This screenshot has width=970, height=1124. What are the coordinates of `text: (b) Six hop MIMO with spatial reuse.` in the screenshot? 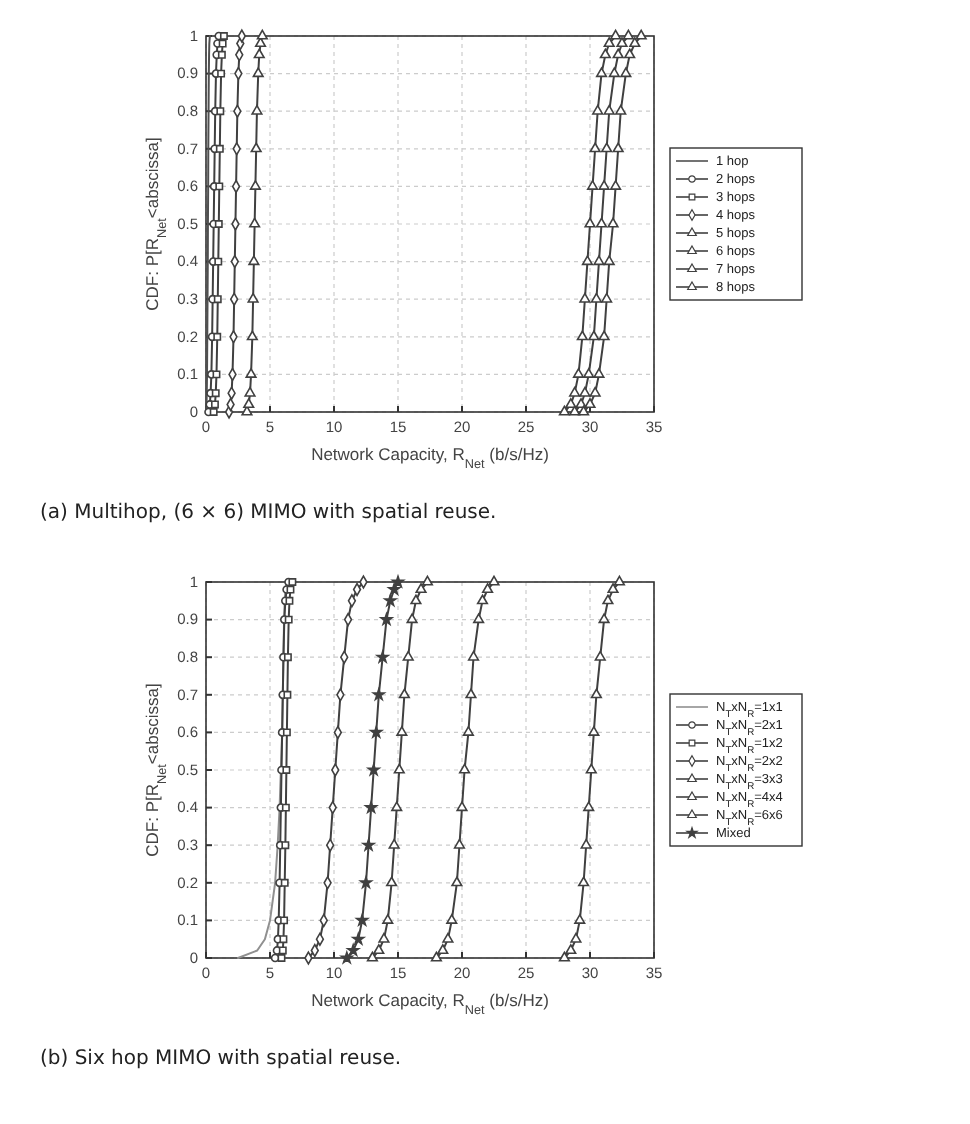 It's located at (221, 1059).